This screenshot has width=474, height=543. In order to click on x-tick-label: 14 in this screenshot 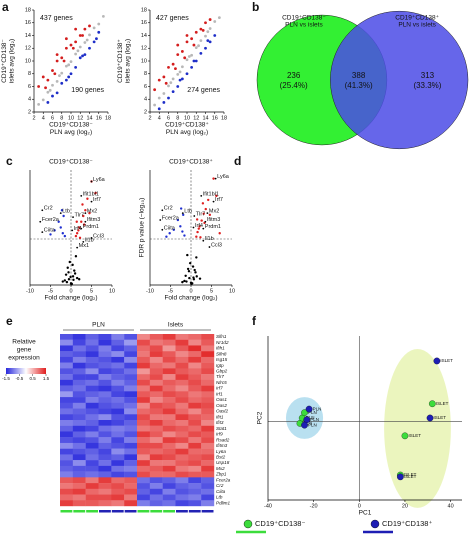, I will do `click(89, 118)`.